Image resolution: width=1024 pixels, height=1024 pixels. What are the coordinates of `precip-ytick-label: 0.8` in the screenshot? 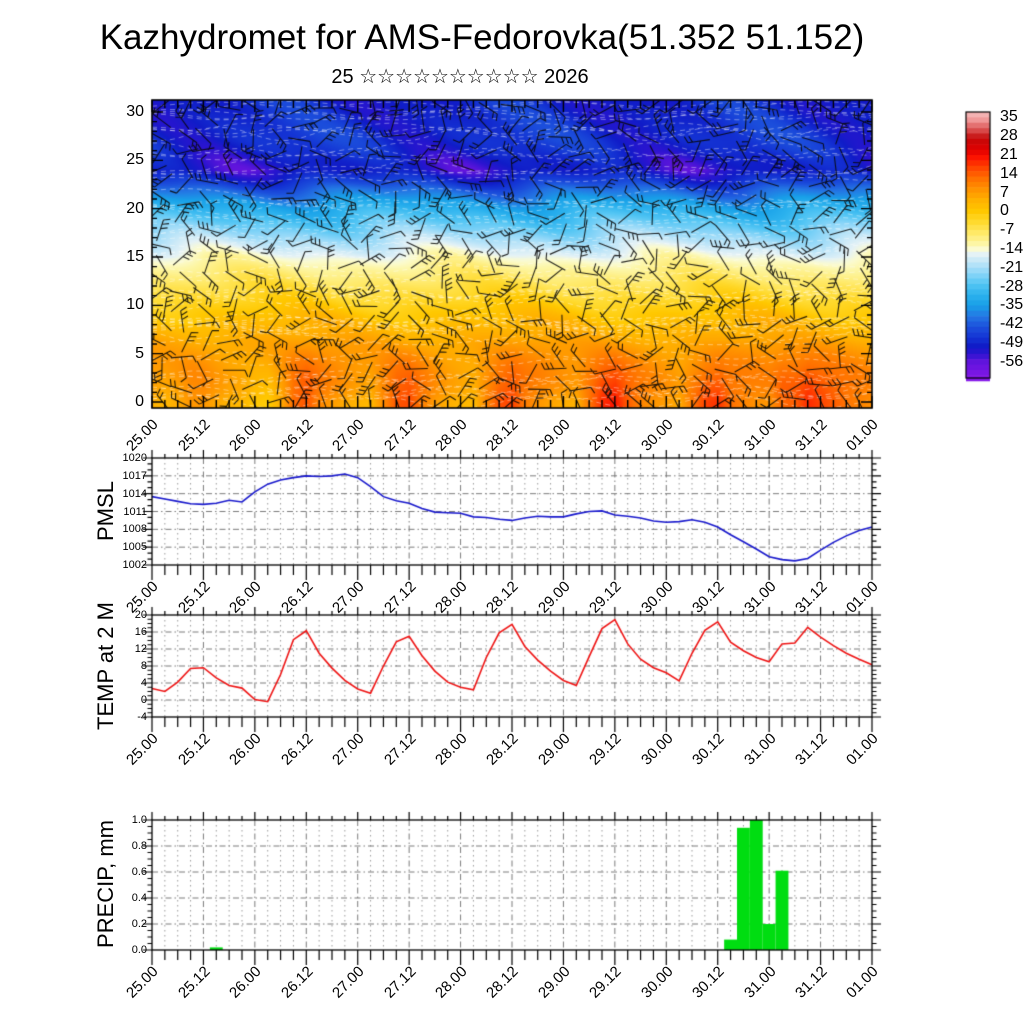 It's located at (139, 846).